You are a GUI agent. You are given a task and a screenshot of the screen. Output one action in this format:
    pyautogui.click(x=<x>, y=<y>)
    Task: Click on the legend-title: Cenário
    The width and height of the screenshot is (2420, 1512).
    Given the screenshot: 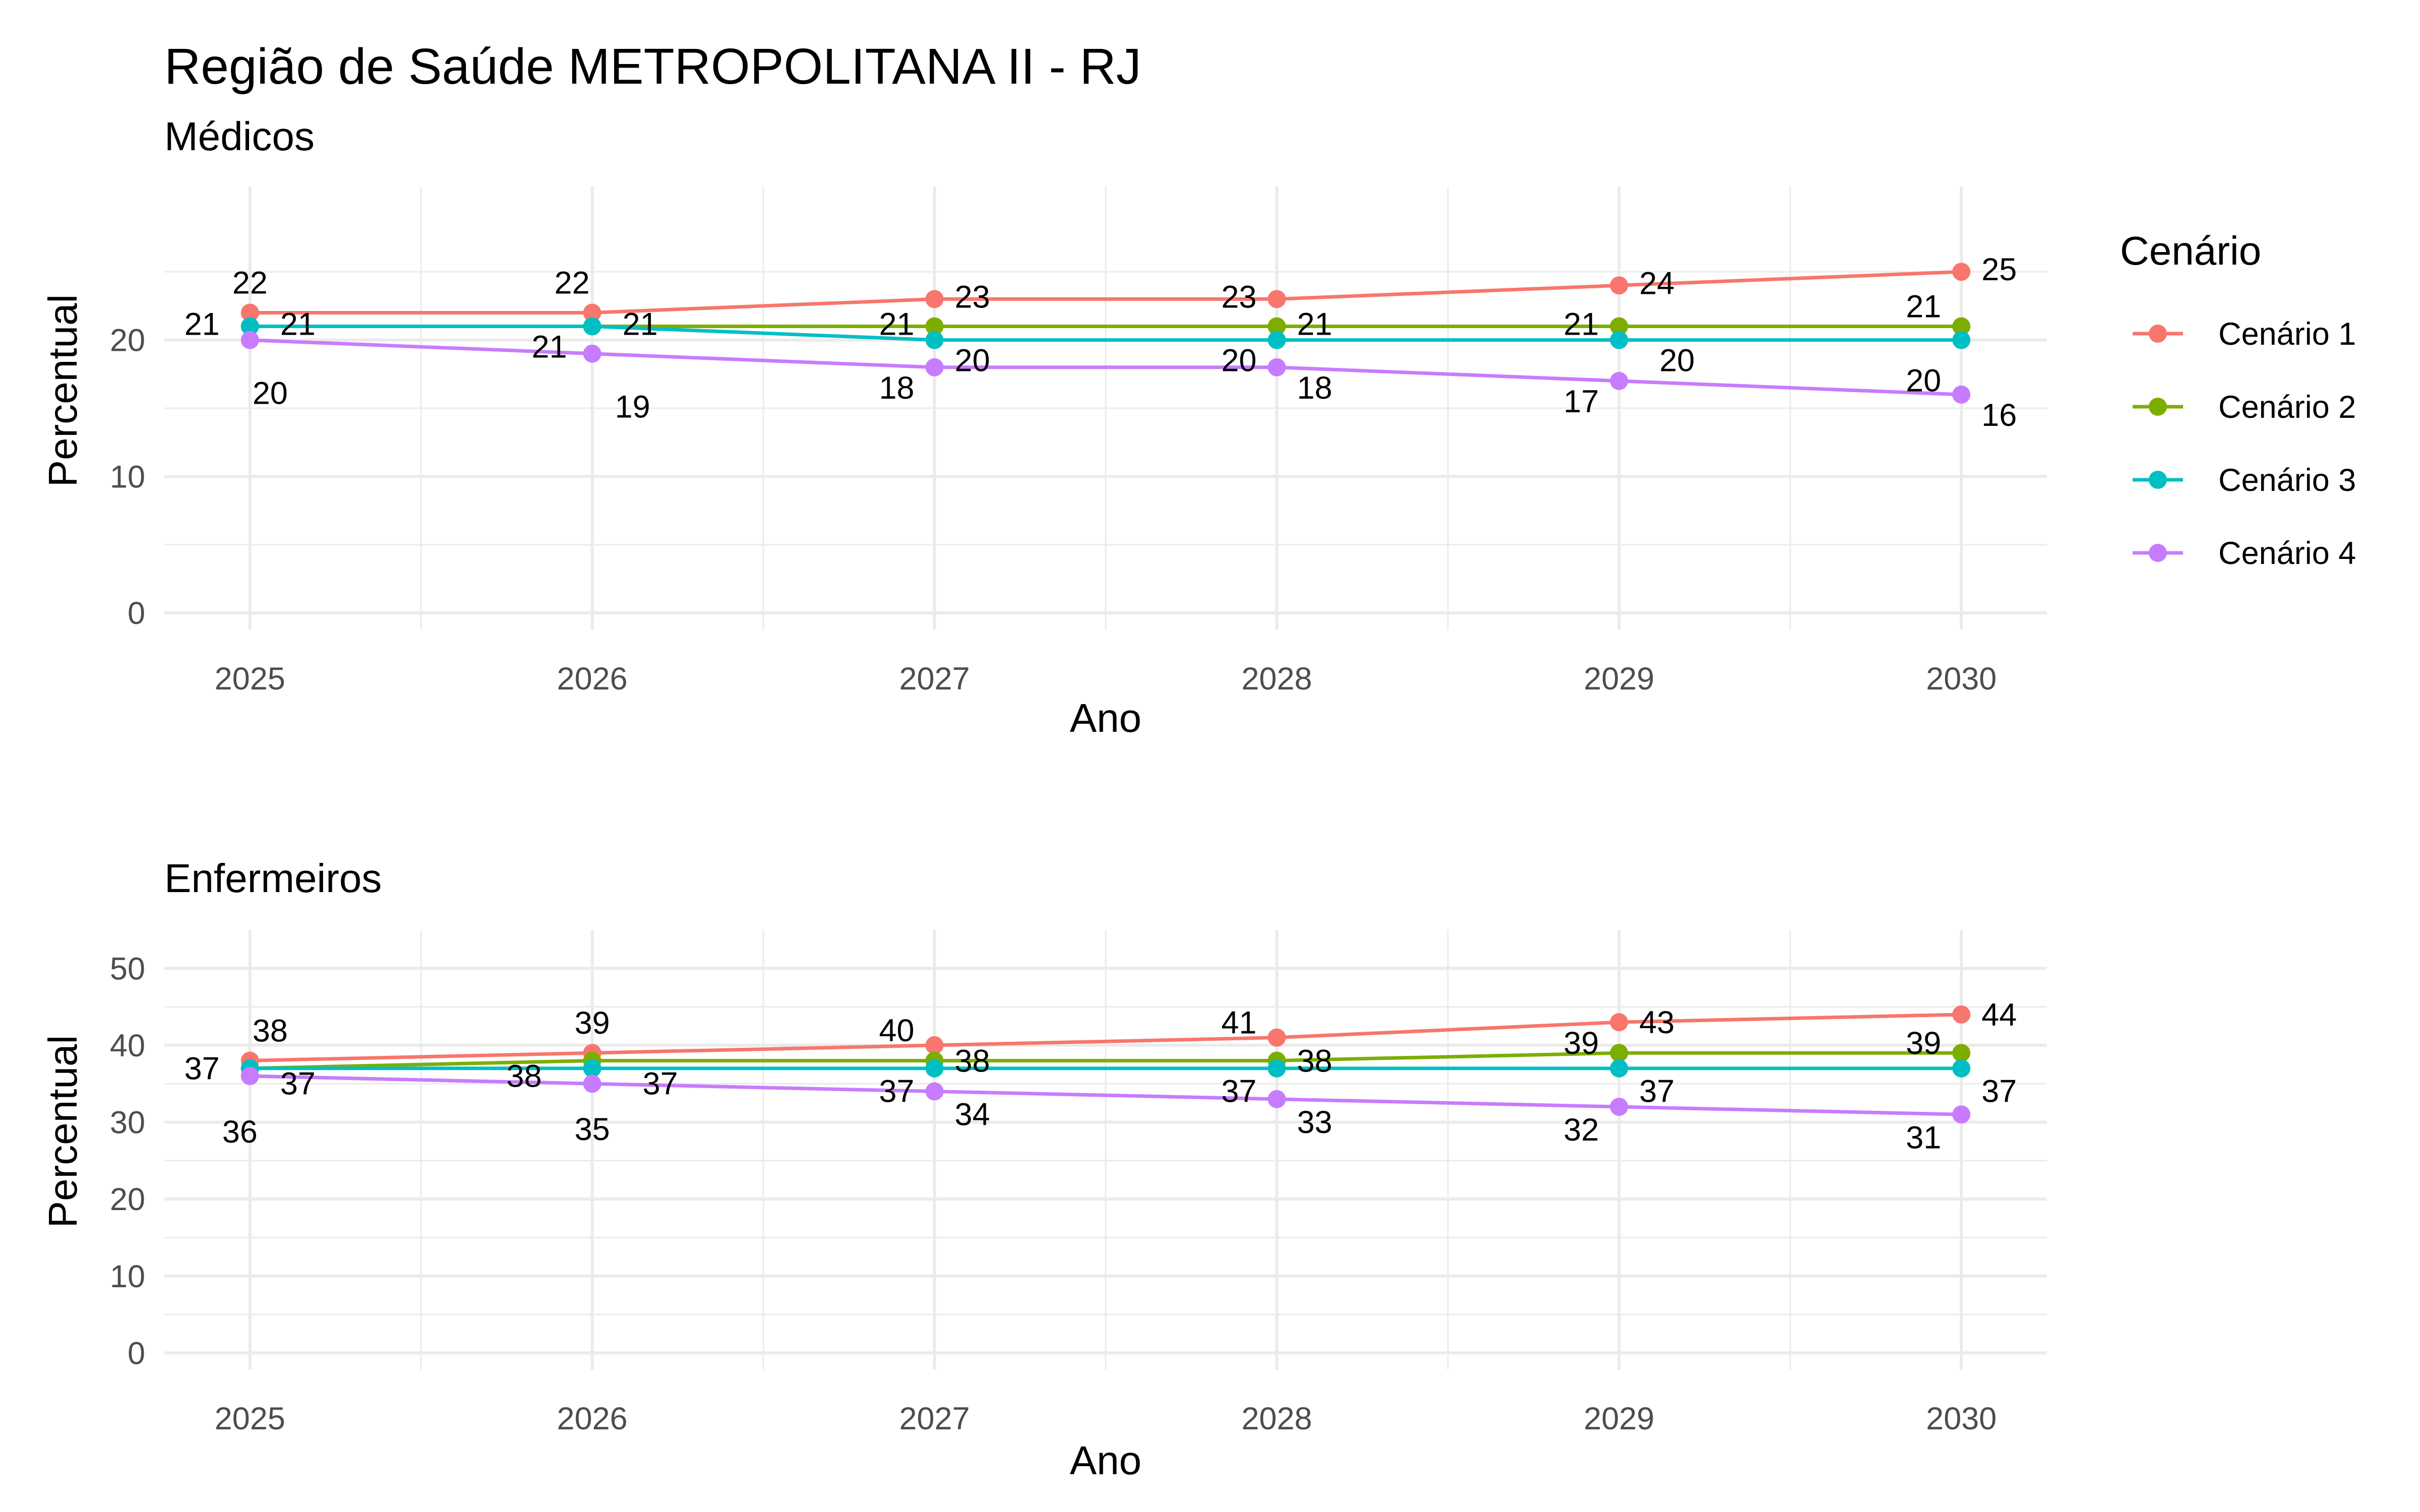 What is the action you would take?
    pyautogui.click(x=2190, y=250)
    